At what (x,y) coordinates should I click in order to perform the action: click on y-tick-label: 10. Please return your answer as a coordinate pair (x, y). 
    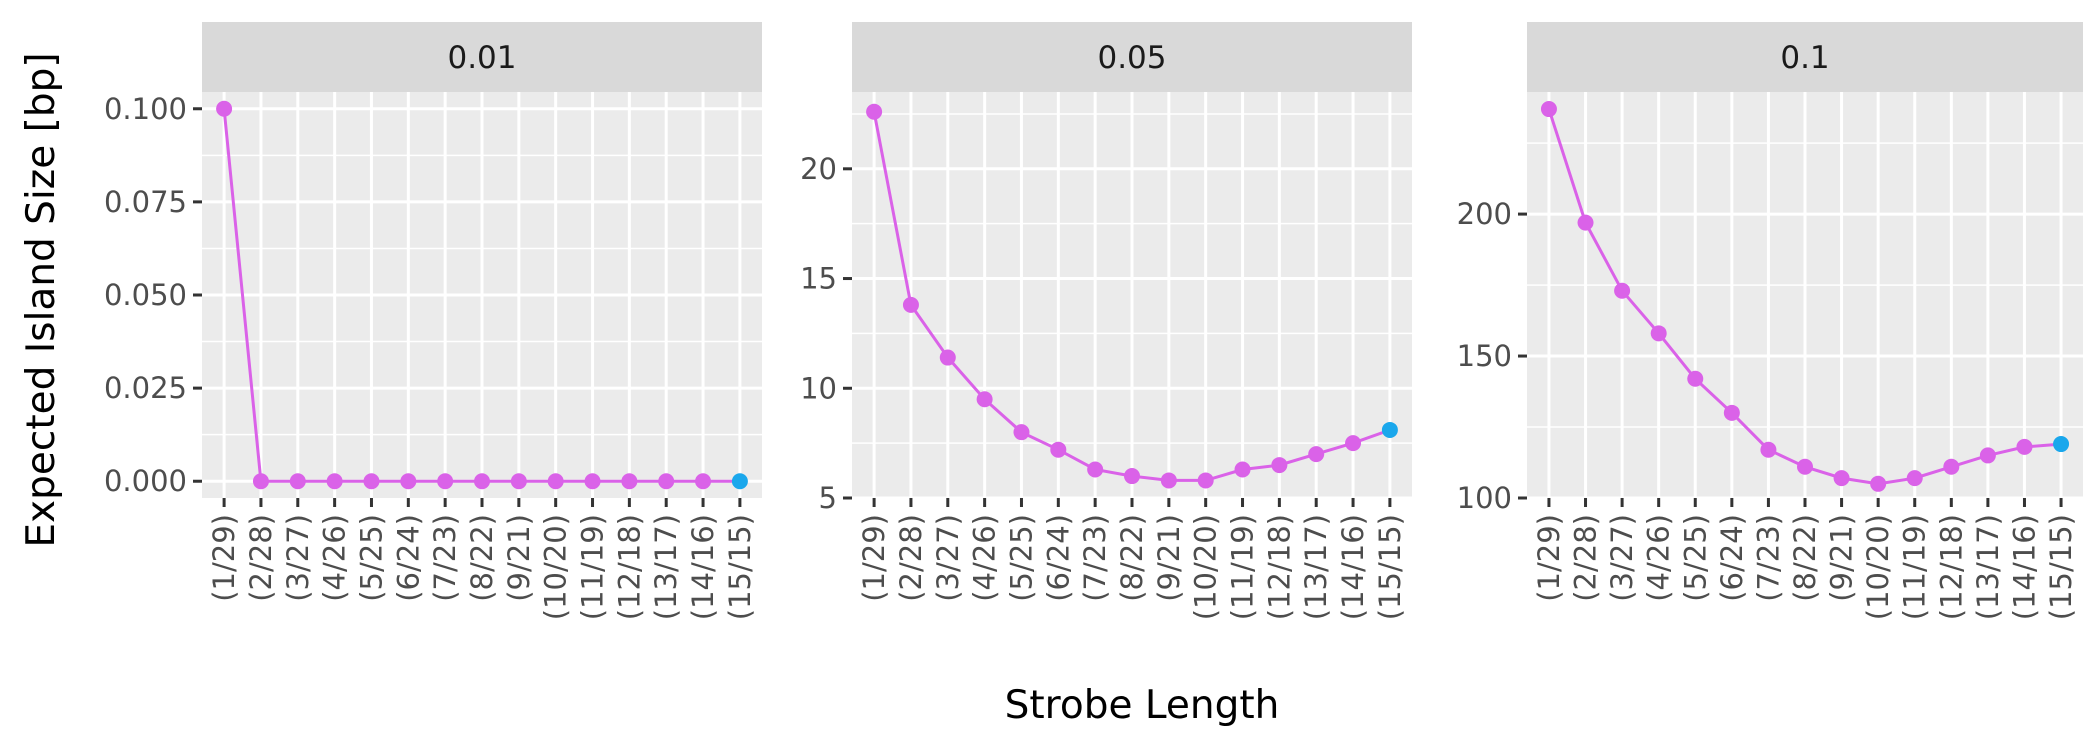
    Looking at the image, I should click on (818, 388).